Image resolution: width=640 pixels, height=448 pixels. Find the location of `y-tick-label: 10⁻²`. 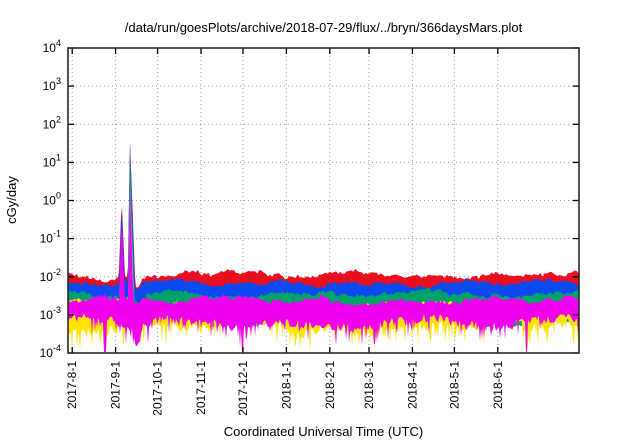

y-tick-label: 10⁻² is located at coordinates (50, 275).